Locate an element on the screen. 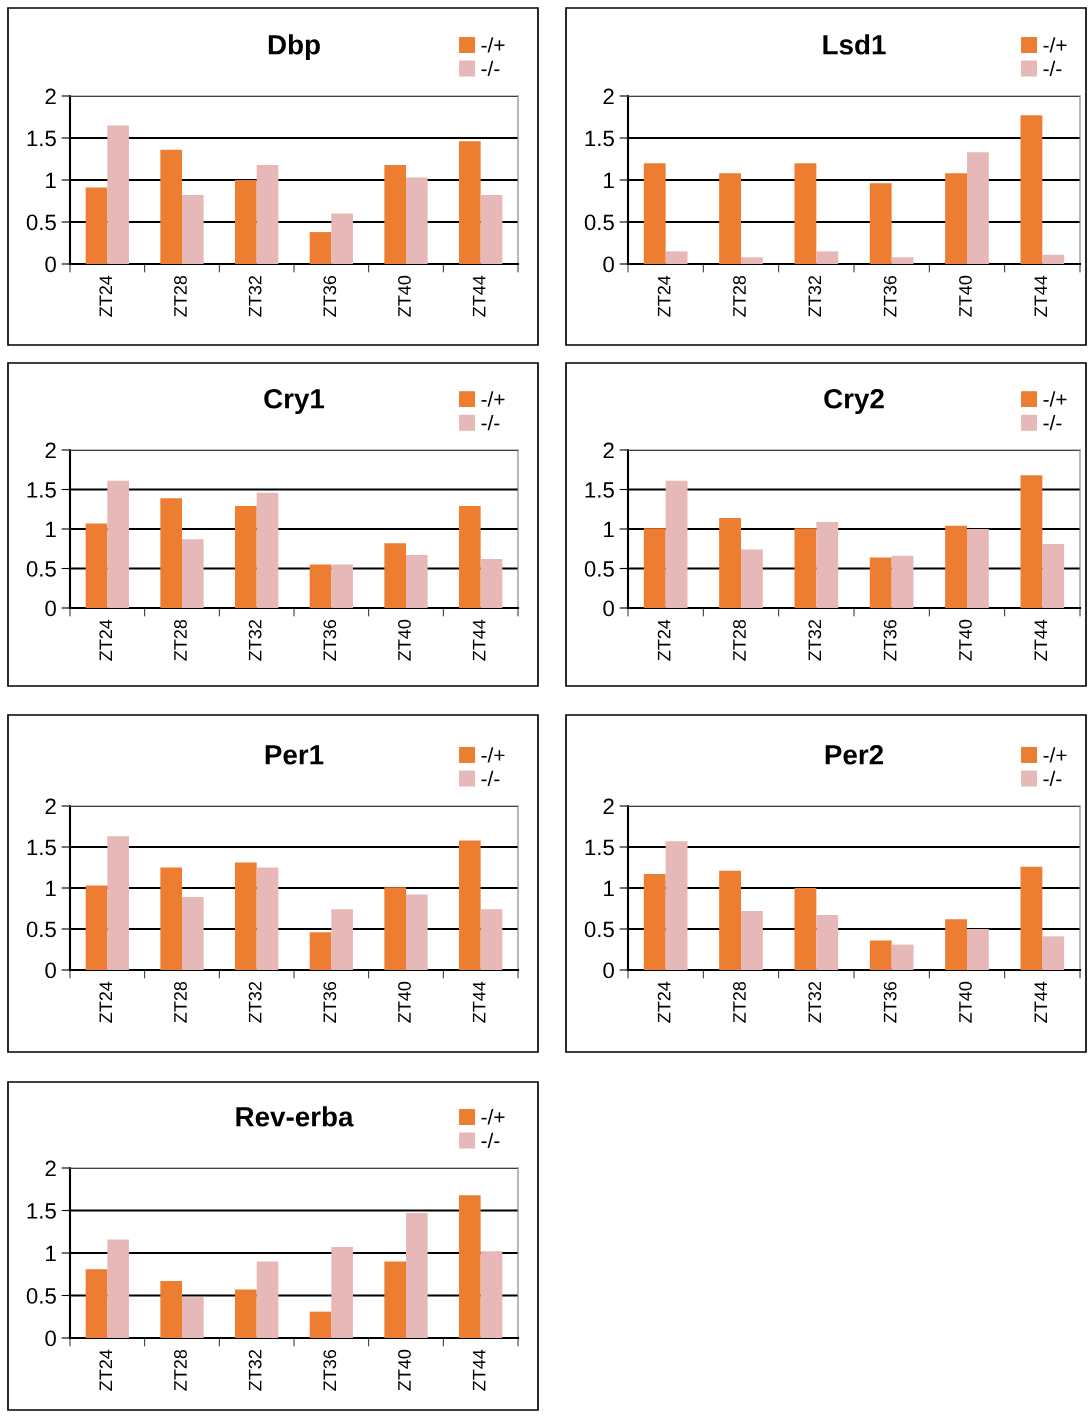 This screenshot has width=1088, height=1416. legend-label: -/+ is located at coordinates (1055, 45).